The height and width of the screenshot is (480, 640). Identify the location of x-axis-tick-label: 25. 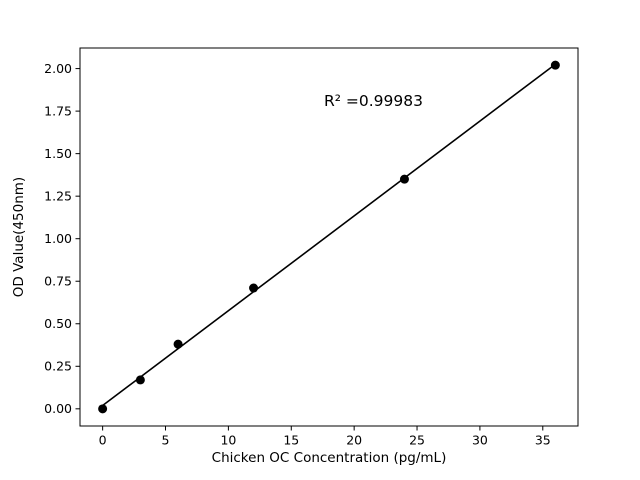
(417, 440).